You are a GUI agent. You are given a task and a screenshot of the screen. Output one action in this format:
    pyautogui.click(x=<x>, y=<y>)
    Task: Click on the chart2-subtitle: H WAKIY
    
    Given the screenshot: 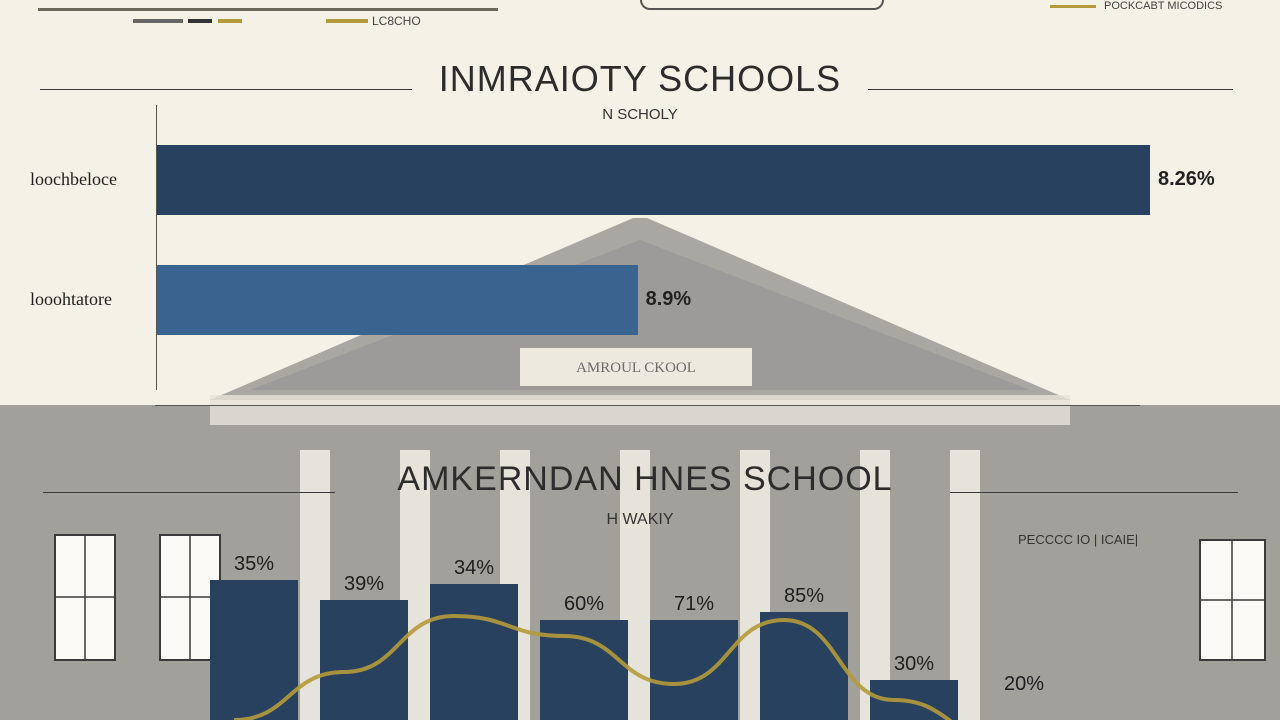 What is the action you would take?
    pyautogui.click(x=640, y=519)
    